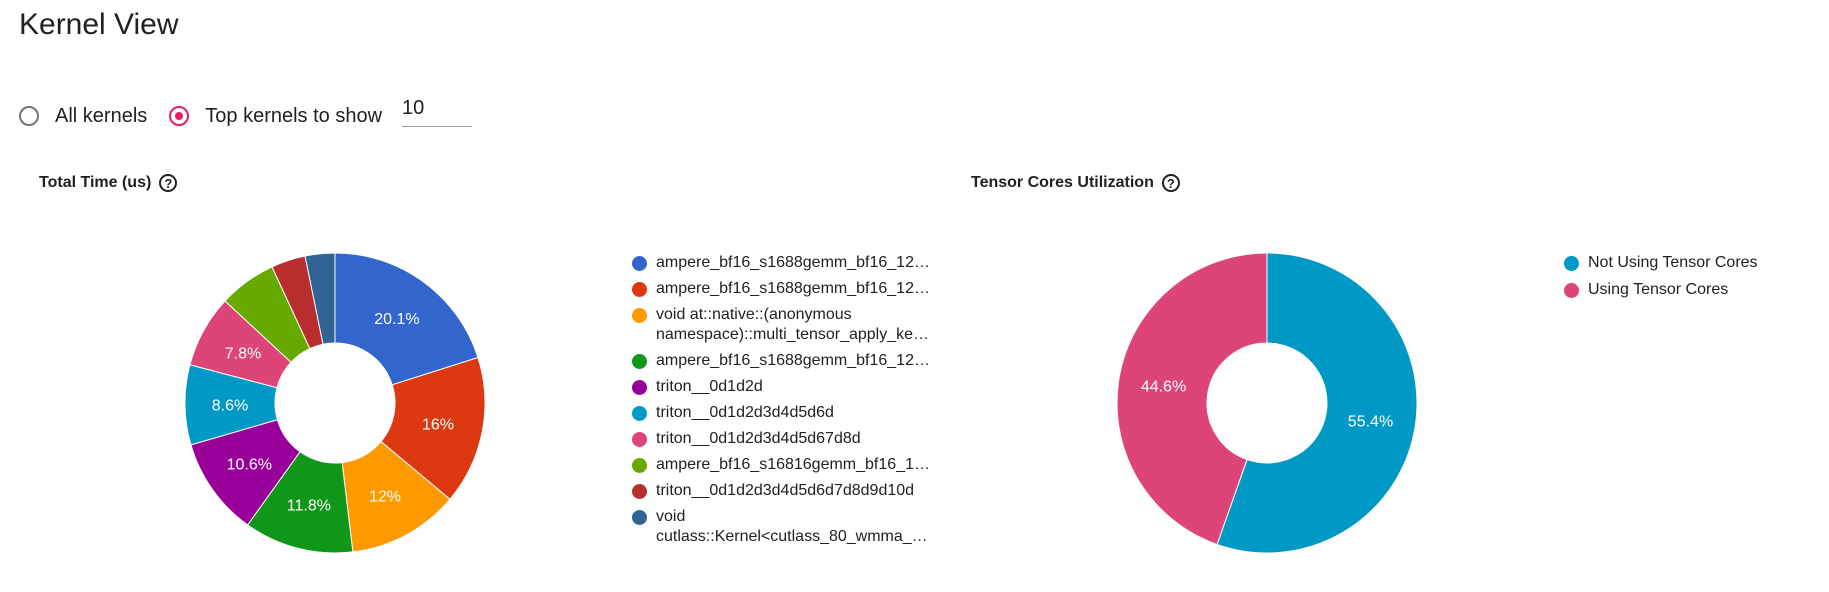  Describe the element at coordinates (754, 314) in the screenshot. I see `legend-label-line: void at::native::(anonymous` at that location.